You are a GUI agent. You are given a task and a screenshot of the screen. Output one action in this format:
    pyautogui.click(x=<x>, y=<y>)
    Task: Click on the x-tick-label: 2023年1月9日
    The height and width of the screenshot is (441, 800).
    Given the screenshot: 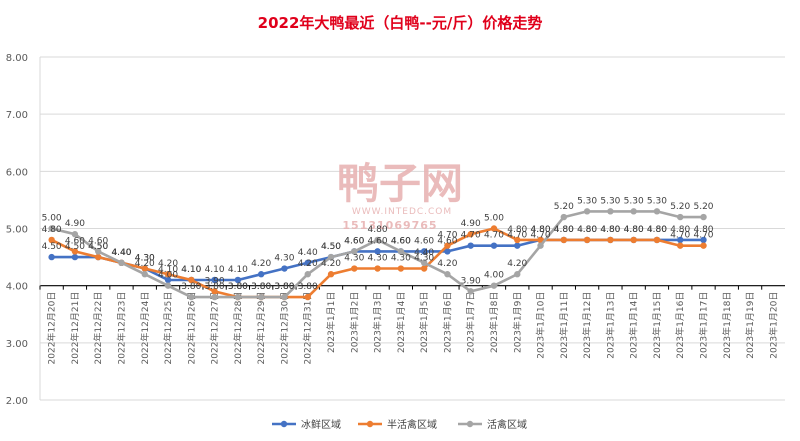 What is the action you would take?
    pyautogui.click(x=517, y=322)
    